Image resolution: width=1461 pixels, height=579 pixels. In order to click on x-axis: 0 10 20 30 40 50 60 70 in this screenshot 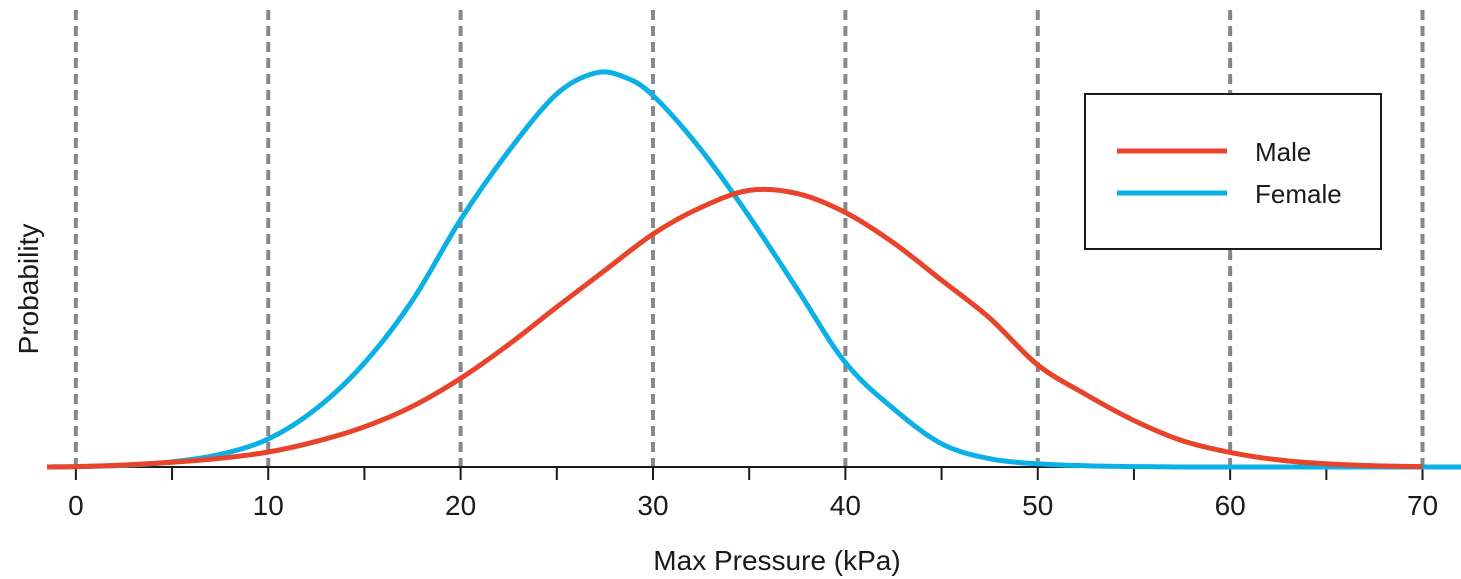, I will do `click(754, 493)`.